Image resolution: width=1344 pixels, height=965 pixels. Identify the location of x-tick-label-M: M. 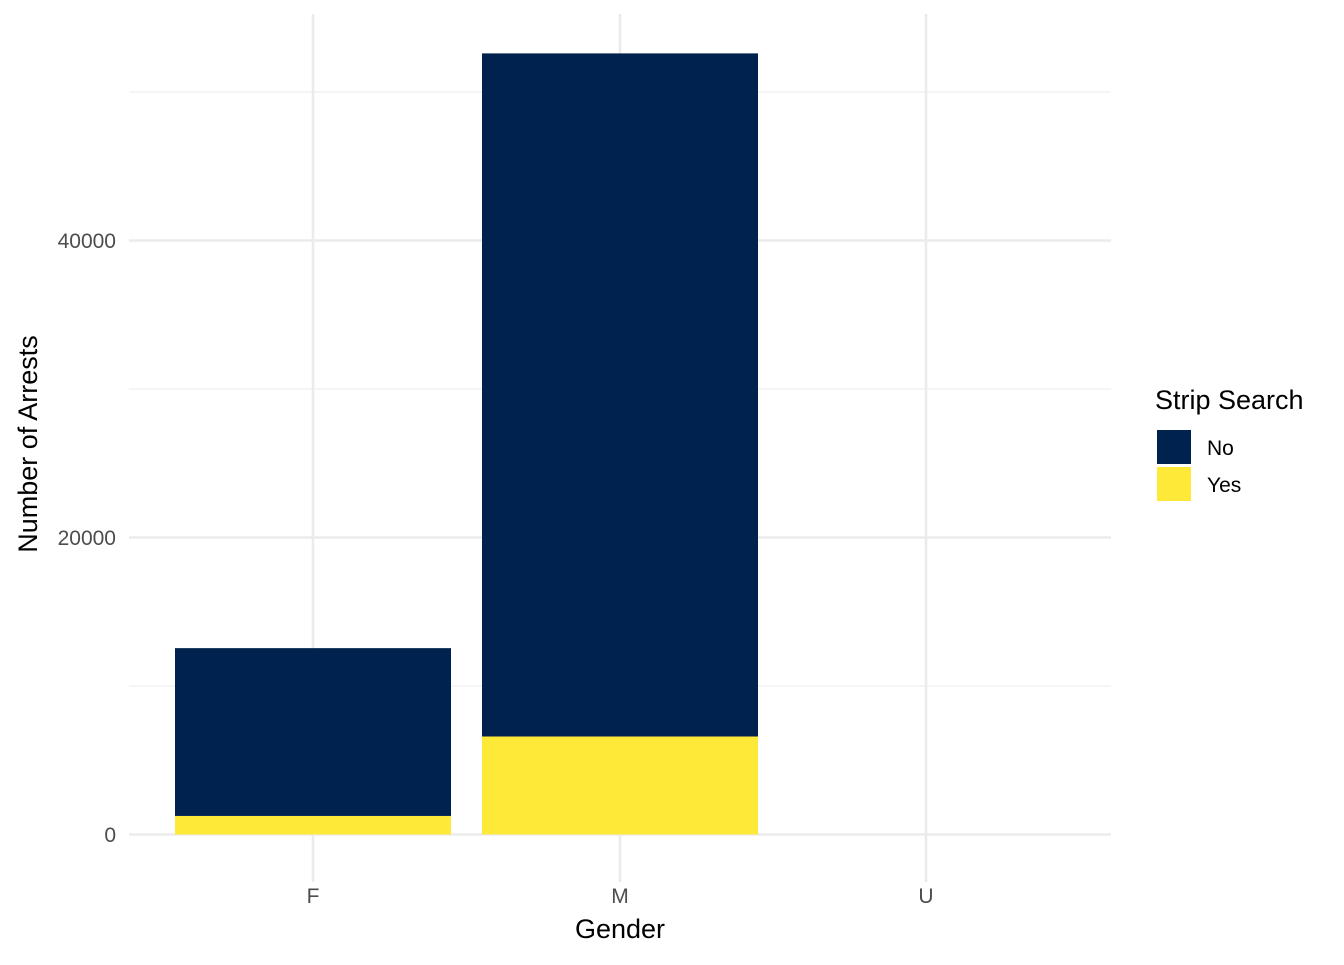
(620, 896).